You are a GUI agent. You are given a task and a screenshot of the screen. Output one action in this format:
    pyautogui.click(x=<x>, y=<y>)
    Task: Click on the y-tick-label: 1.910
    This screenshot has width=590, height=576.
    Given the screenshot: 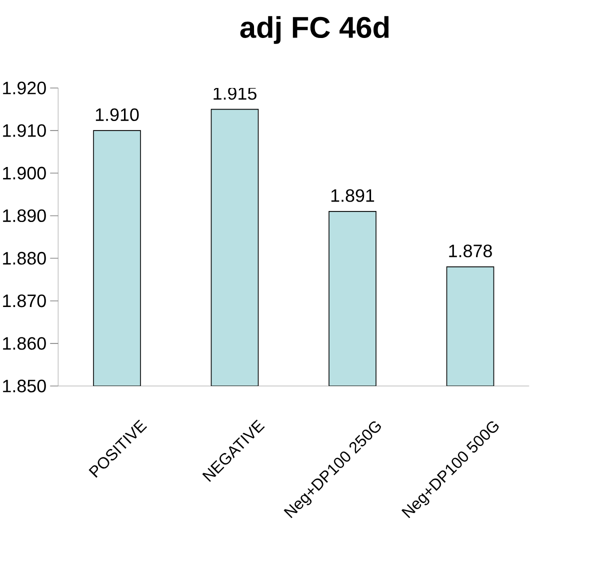 What is the action you would take?
    pyautogui.click(x=24, y=130)
    